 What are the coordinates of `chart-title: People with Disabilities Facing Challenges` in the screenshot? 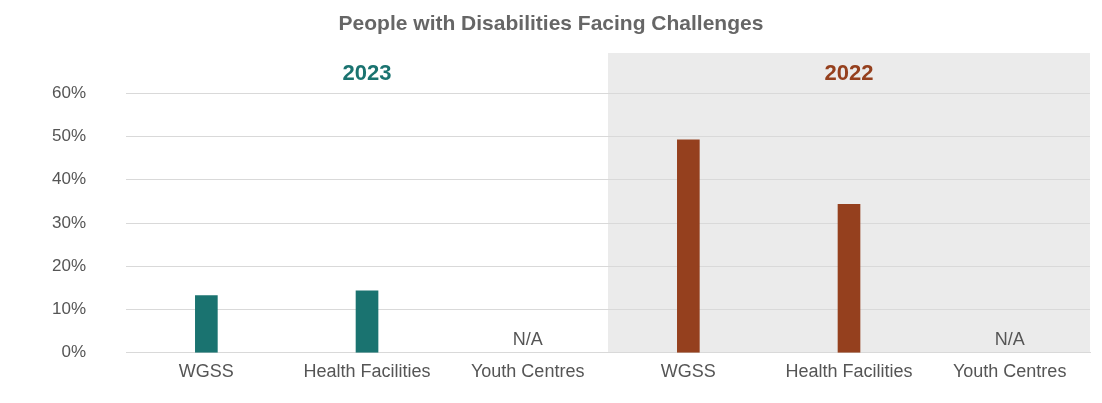 It's located at (551, 23).